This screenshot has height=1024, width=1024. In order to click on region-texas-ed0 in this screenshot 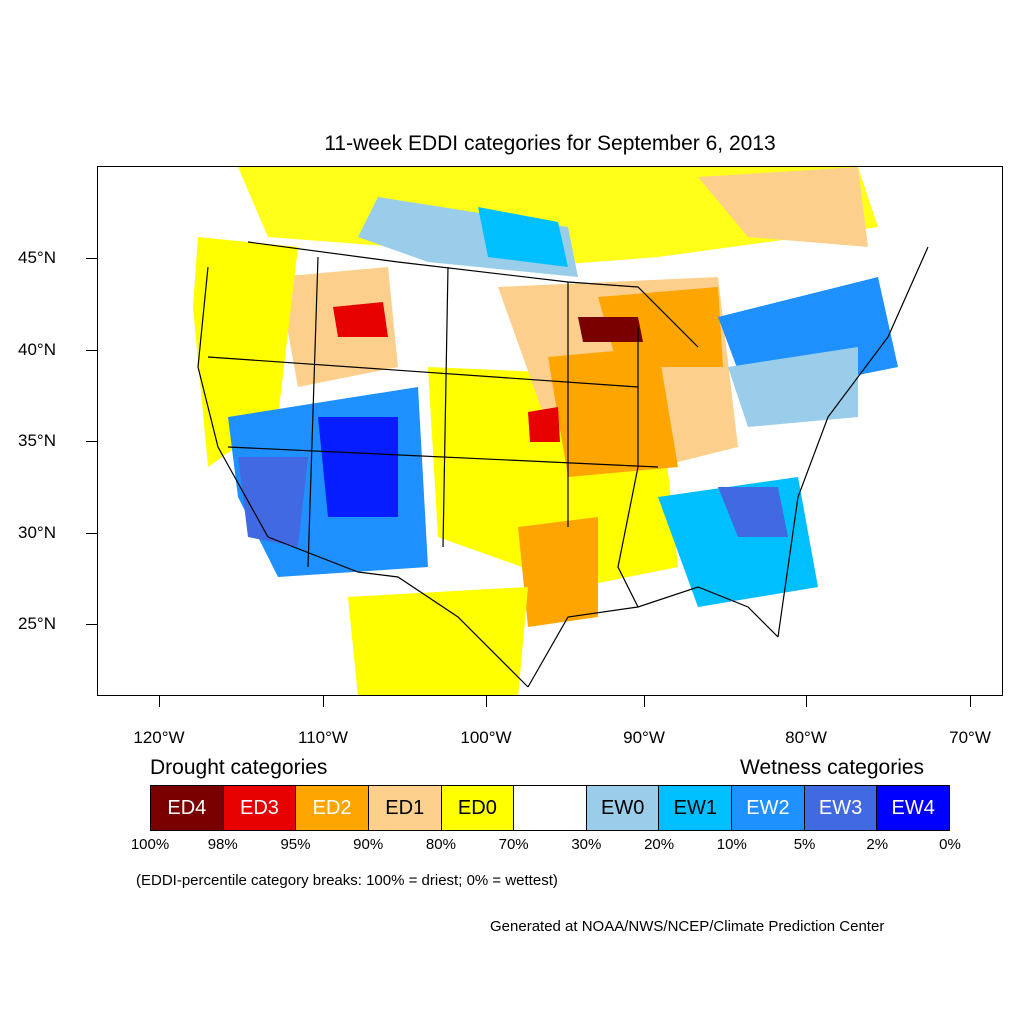, I will do `click(438, 641)`.